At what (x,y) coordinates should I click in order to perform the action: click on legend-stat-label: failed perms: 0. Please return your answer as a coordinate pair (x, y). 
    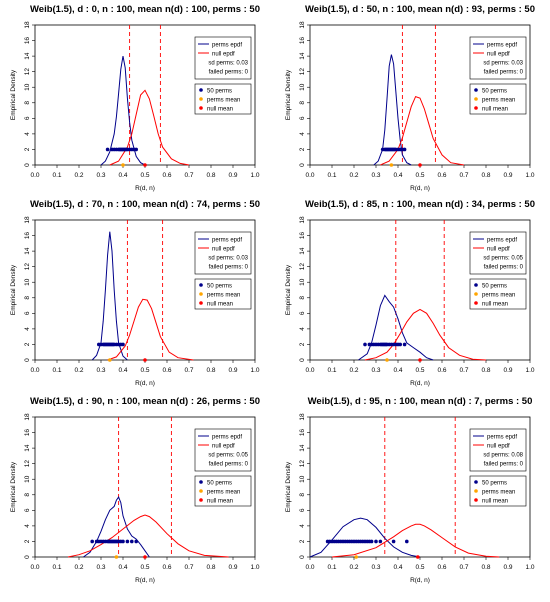
    Looking at the image, I should click on (504, 268).